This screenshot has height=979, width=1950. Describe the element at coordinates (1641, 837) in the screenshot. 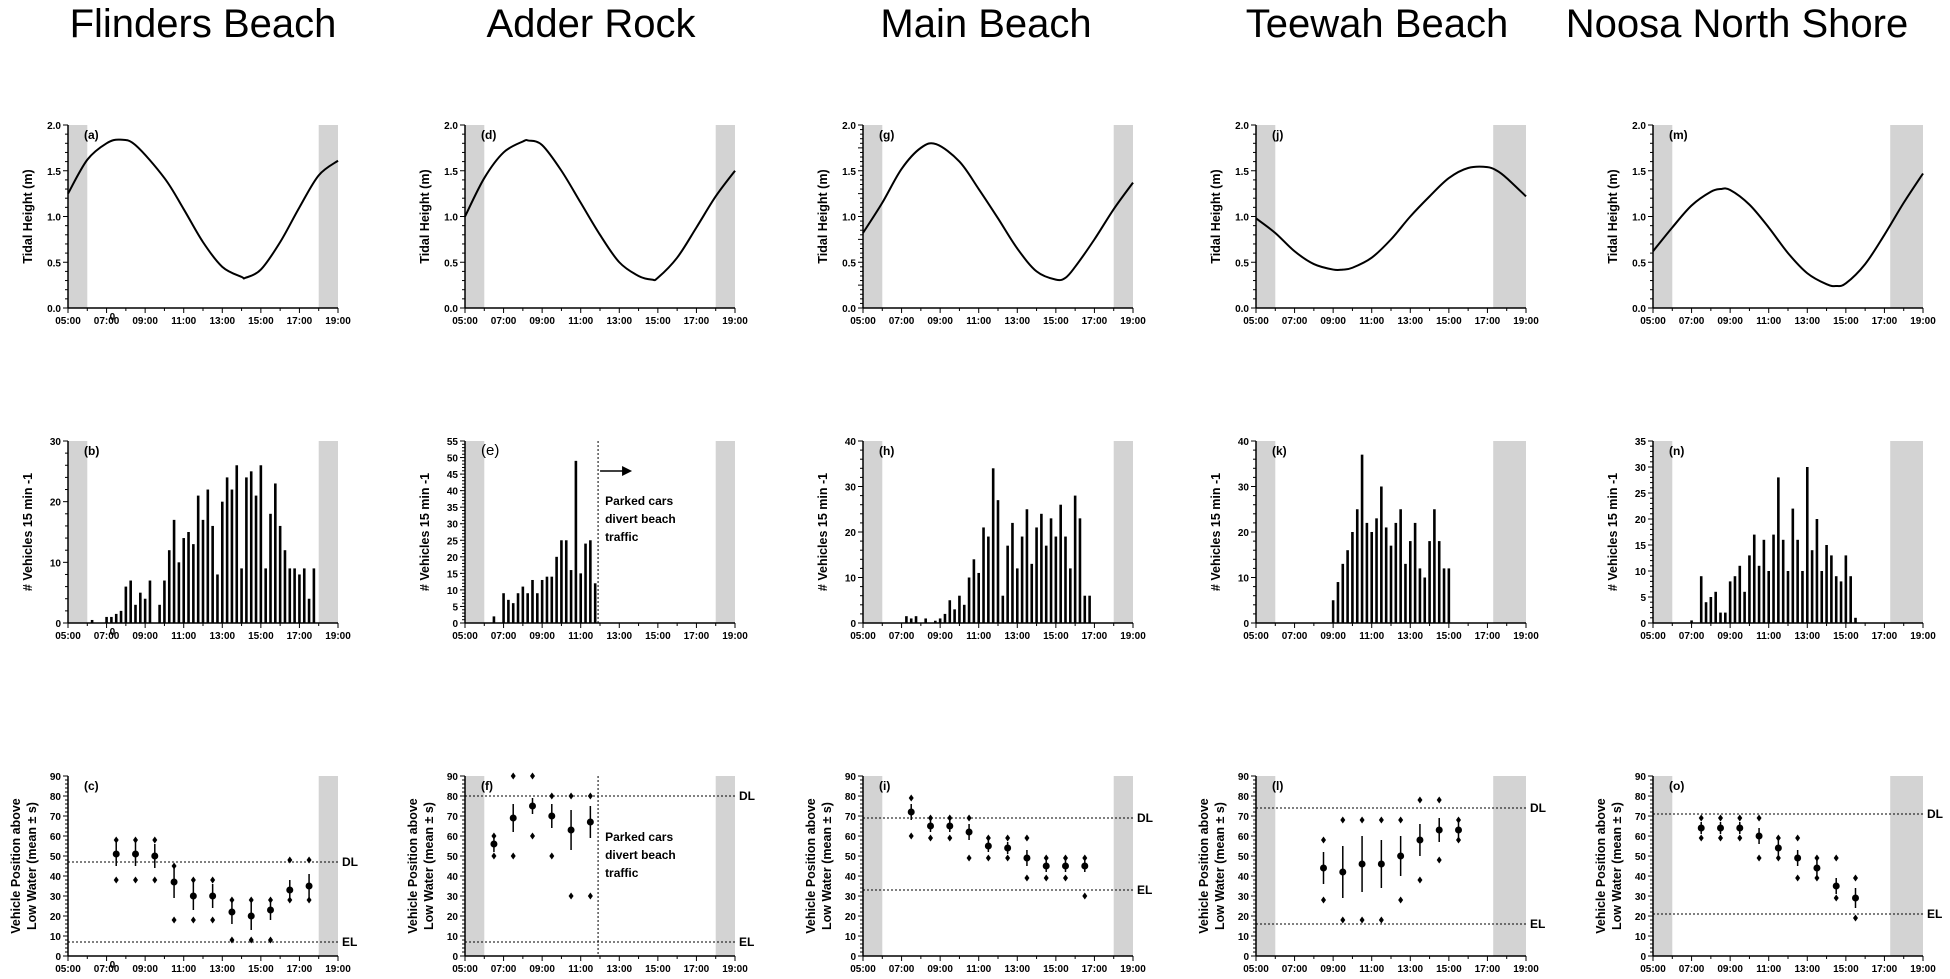

I see `y-tick-label: 60` at that location.